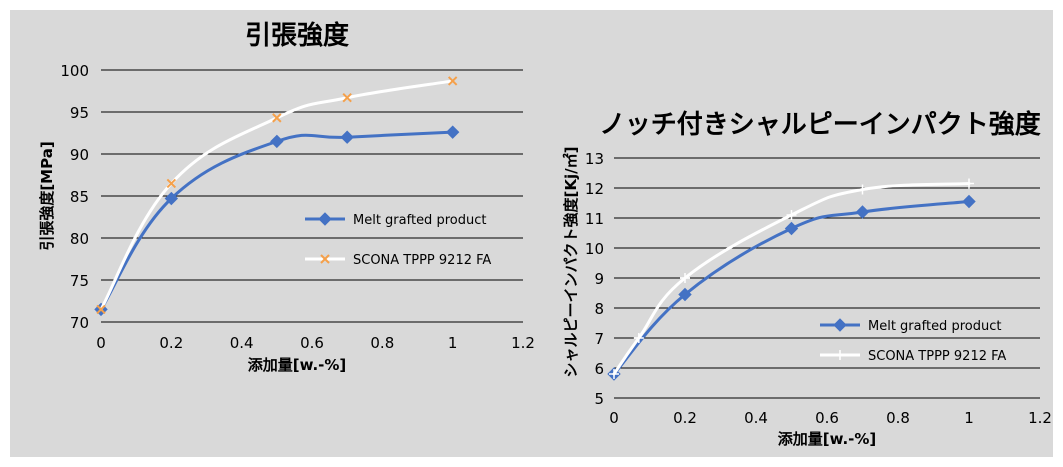 The image size is (1063, 467). What do you see at coordinates (79, 239) in the screenshot?
I see `chart1-ytick-label-2: 80` at bounding box center [79, 239].